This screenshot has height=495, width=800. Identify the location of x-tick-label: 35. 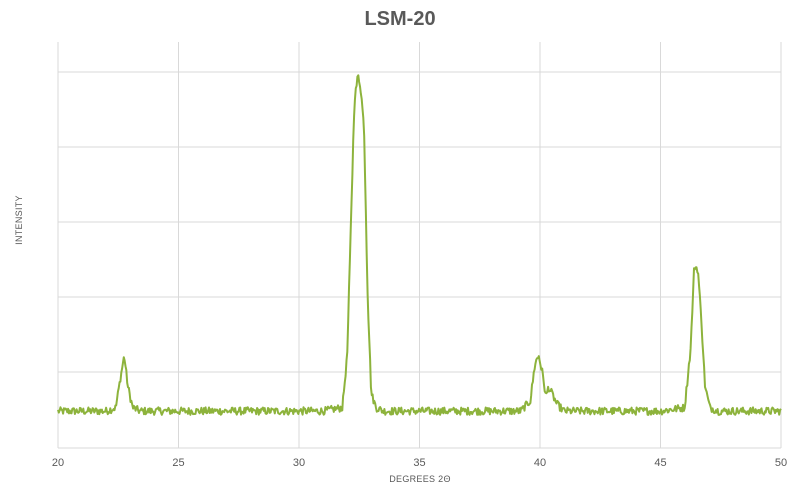
(419, 463).